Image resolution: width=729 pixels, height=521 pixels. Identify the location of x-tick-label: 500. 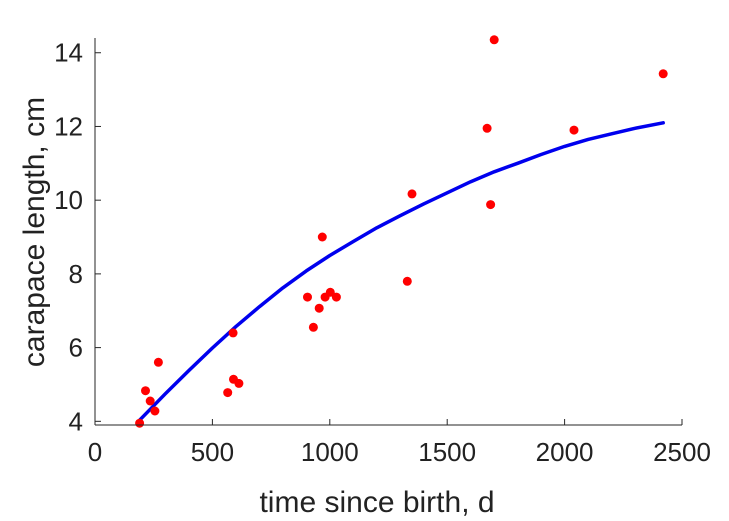
(212, 452).